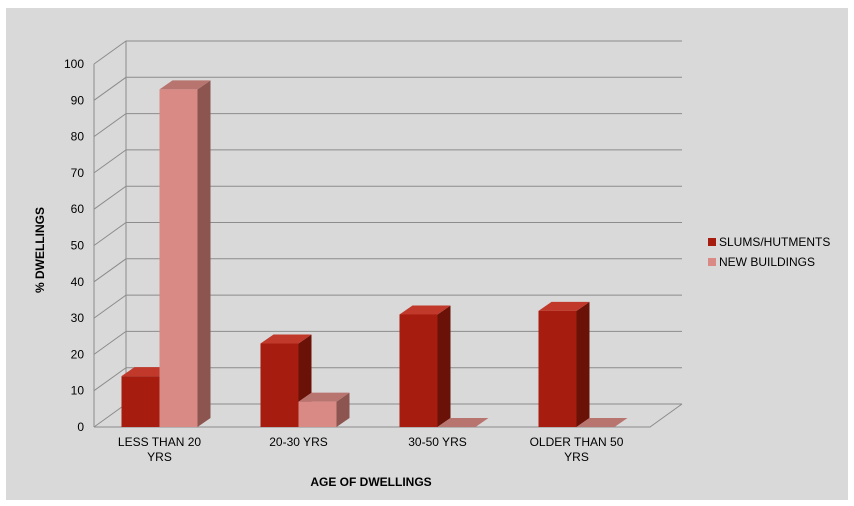 This screenshot has width=854, height=506. Describe the element at coordinates (437, 442) in the screenshot. I see `x-tick-label: 30-50 YRS` at that location.